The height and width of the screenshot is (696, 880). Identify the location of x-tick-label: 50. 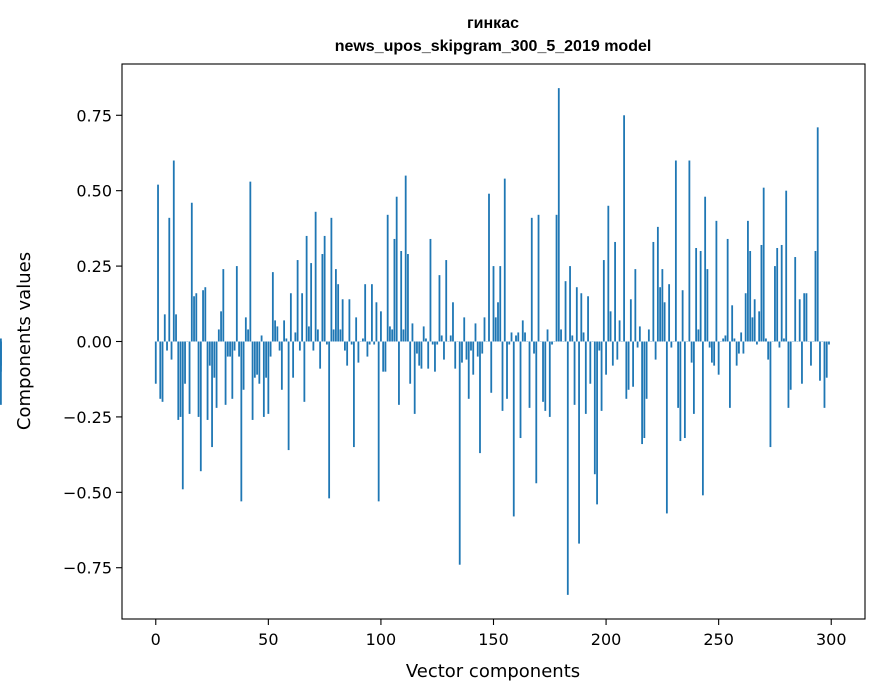
(268, 639).